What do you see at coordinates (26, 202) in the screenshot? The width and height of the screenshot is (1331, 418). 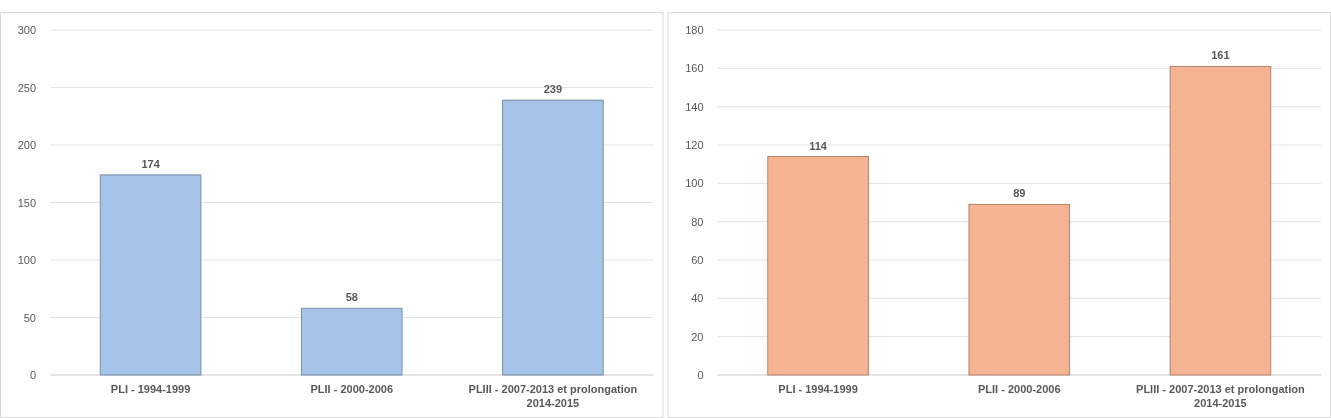 I see `y-tick-label: 150` at bounding box center [26, 202].